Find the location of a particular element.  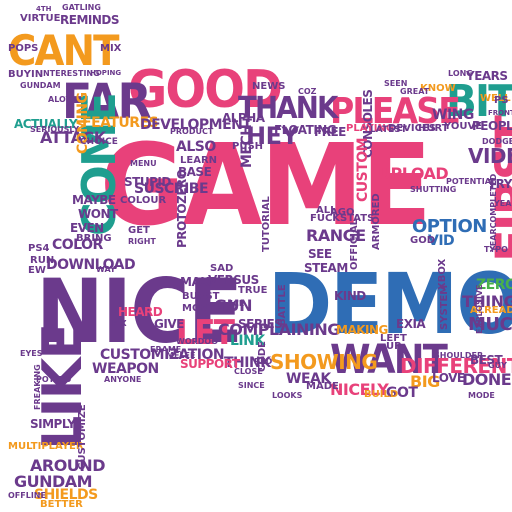

cloud-word-right: RIGHT is located at coordinates (142, 241).